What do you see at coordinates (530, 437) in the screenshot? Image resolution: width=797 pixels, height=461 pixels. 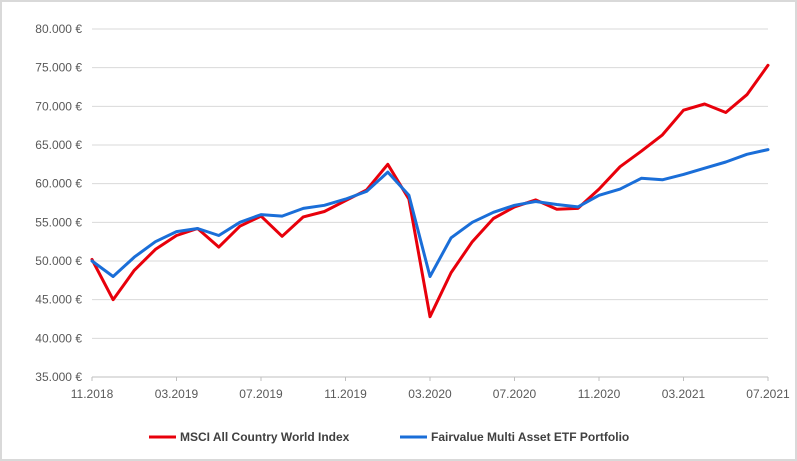 I see `legend-label: Fairvalue Multi Asset ETF Portfolio` at bounding box center [530, 437].